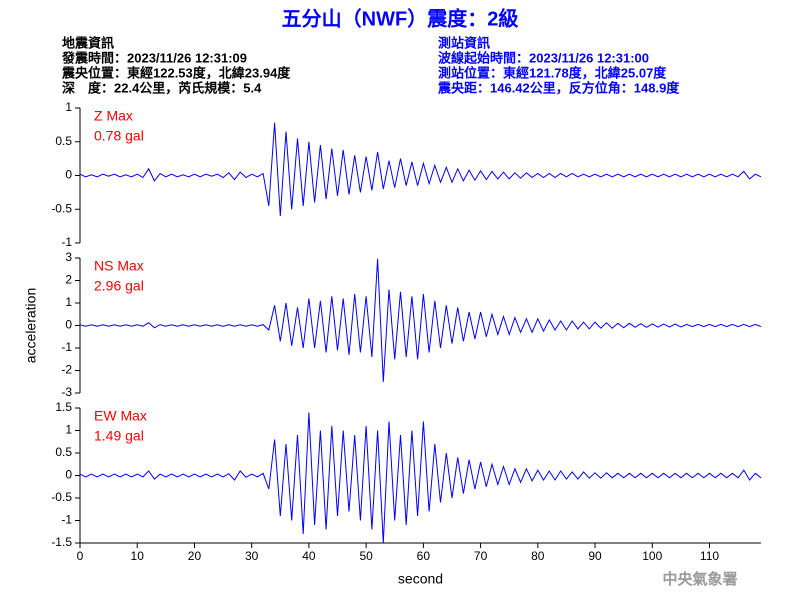  I want to click on quake-info: 地震資訊, so click(88, 42).